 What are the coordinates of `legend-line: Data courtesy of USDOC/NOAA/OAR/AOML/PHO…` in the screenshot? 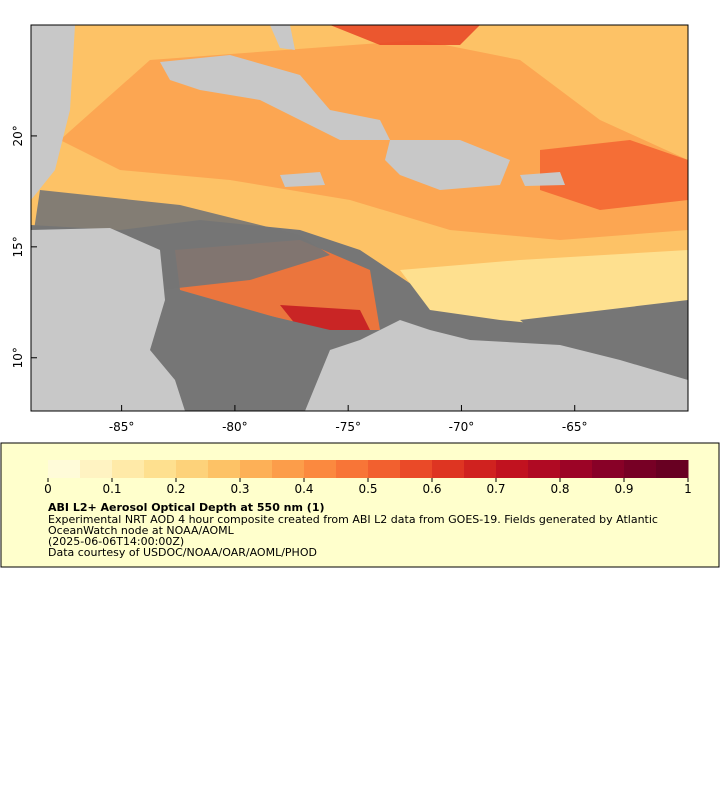 It's located at (182, 552).